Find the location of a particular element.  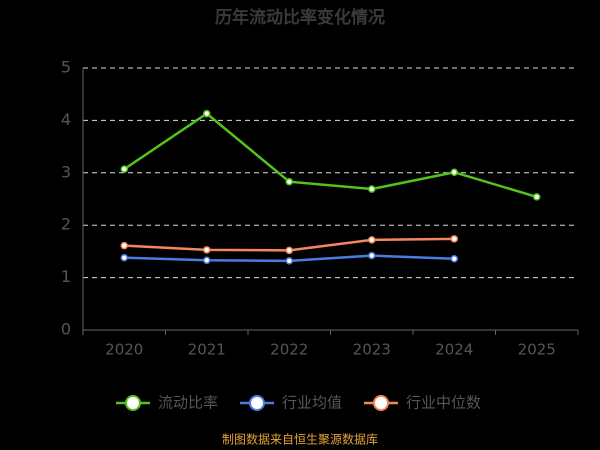

x-tick-label: 2025 is located at coordinates (537, 350).